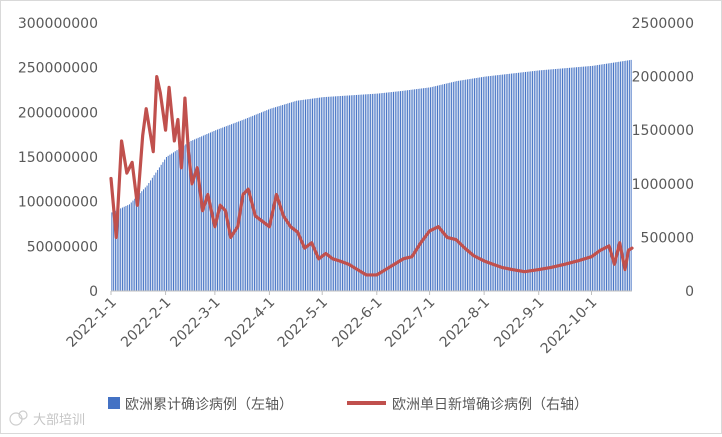 Image resolution: width=722 pixels, height=437 pixels. What do you see at coordinates (519, 323) in the screenshot?
I see `x-tick-label: 2022-9-1` at bounding box center [519, 323].